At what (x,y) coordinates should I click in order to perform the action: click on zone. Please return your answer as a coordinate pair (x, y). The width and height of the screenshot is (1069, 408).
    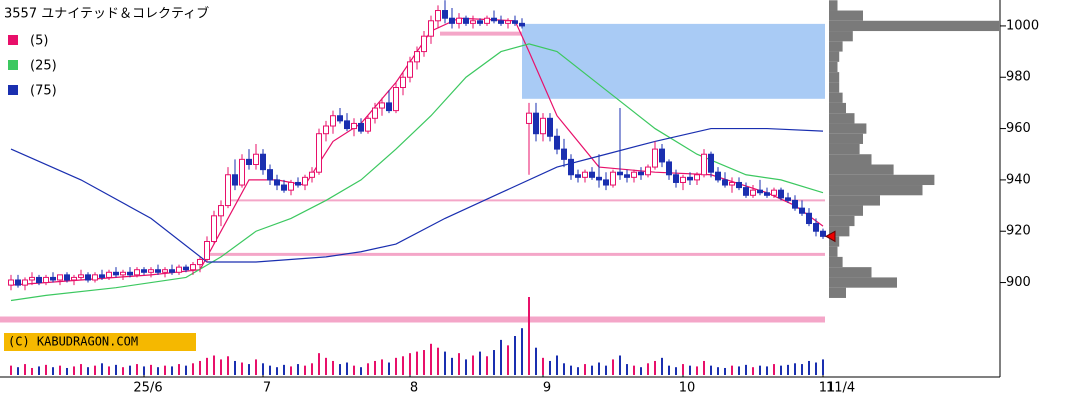
    Looking at the image, I should click on (673, 61).